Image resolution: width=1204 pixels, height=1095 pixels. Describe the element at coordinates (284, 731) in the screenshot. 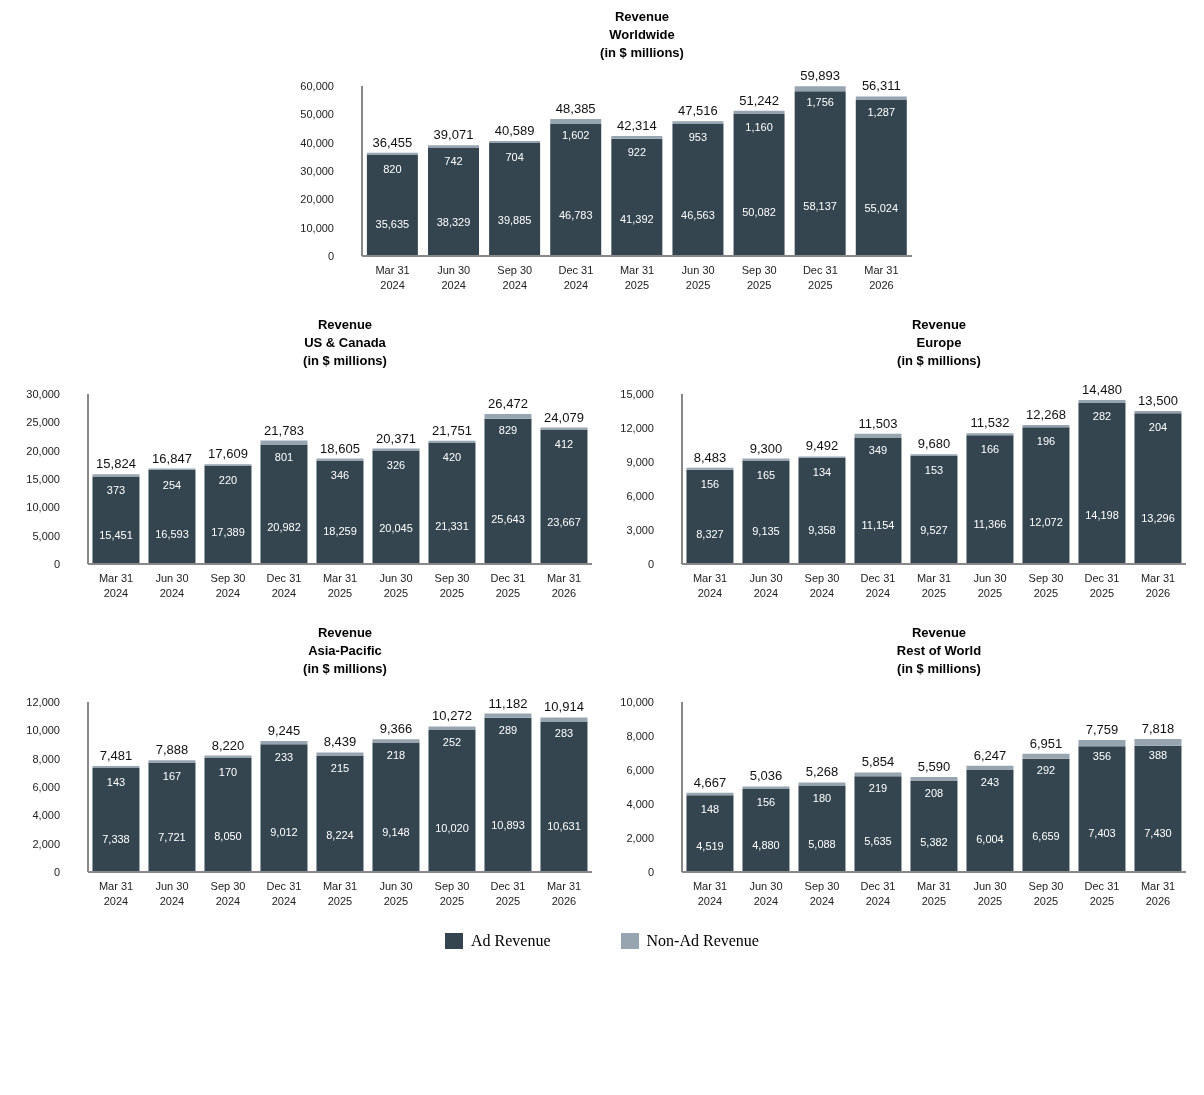

I see `total-label: 9,245` at that location.